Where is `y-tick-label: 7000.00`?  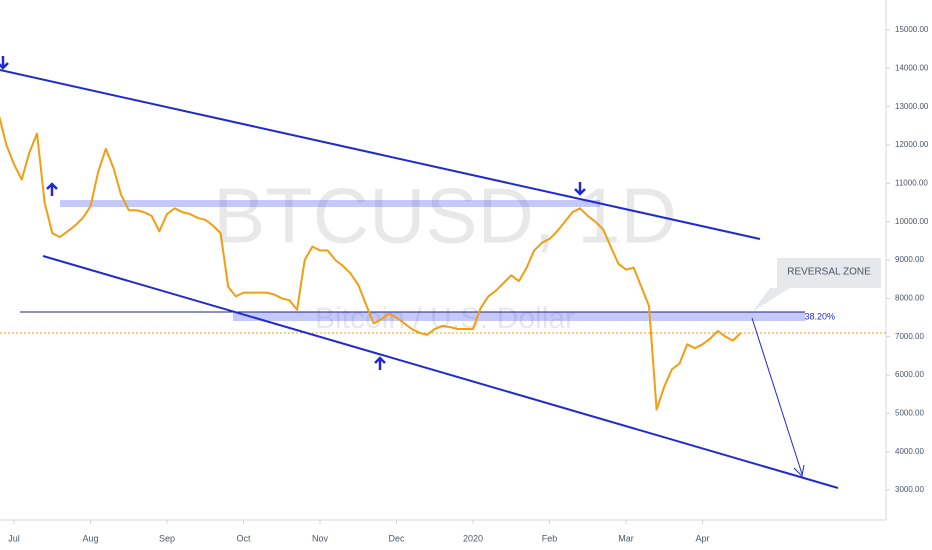
y-tick-label: 7000.00 is located at coordinates (909, 336).